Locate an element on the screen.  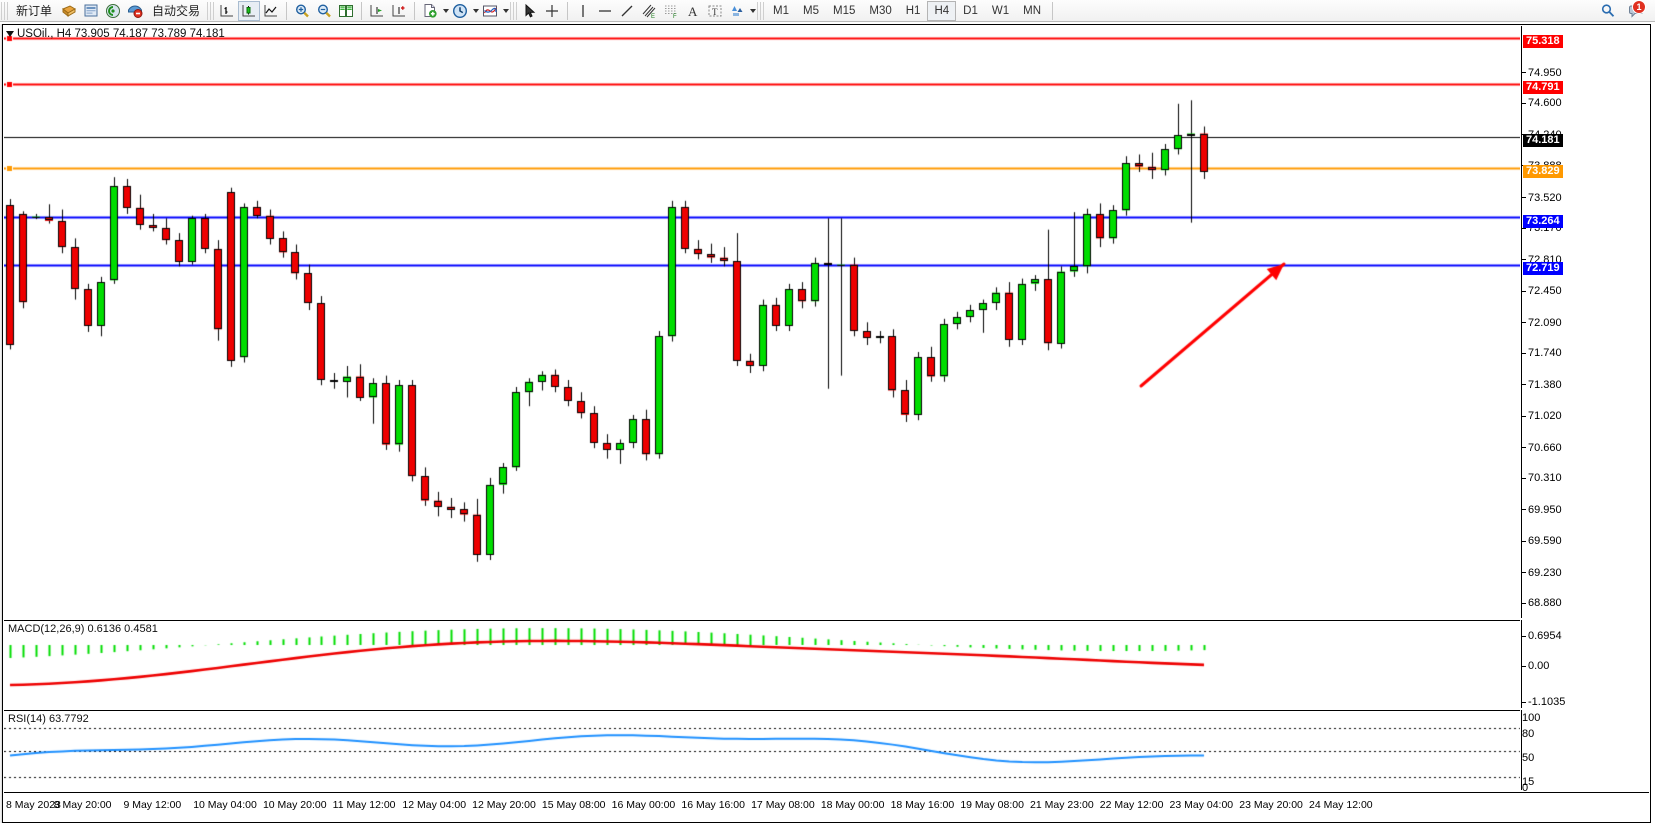
new-object-dropdown-caret is located at coordinates (446, 10).